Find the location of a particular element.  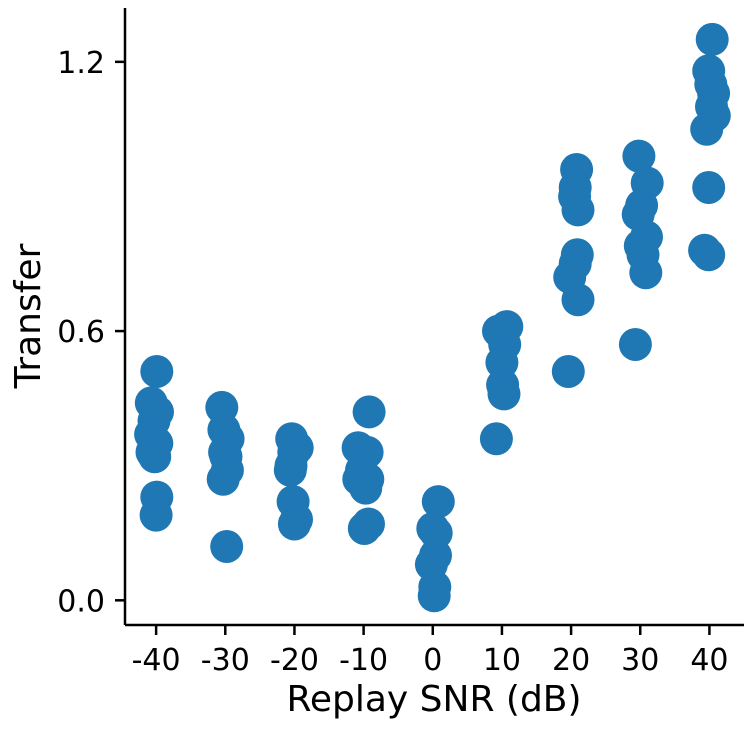

y-tick-label: 0.0 is located at coordinates (81, 601).